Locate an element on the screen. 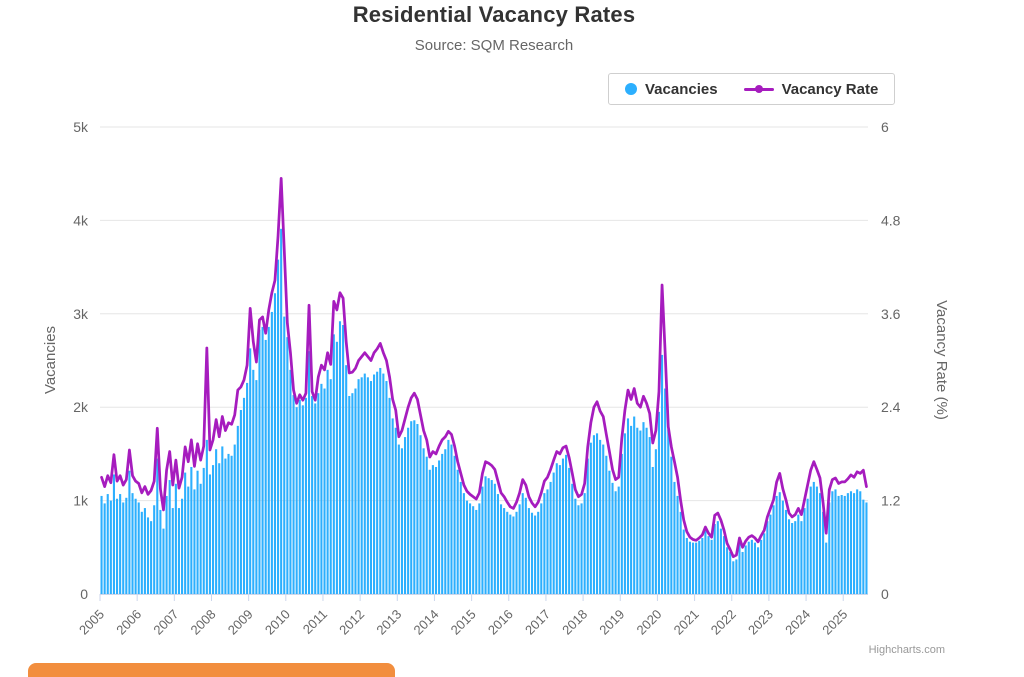 Image resolution: width=1024 pixels, height=677 pixels. orange-bottom-bar is located at coordinates (211, 670).